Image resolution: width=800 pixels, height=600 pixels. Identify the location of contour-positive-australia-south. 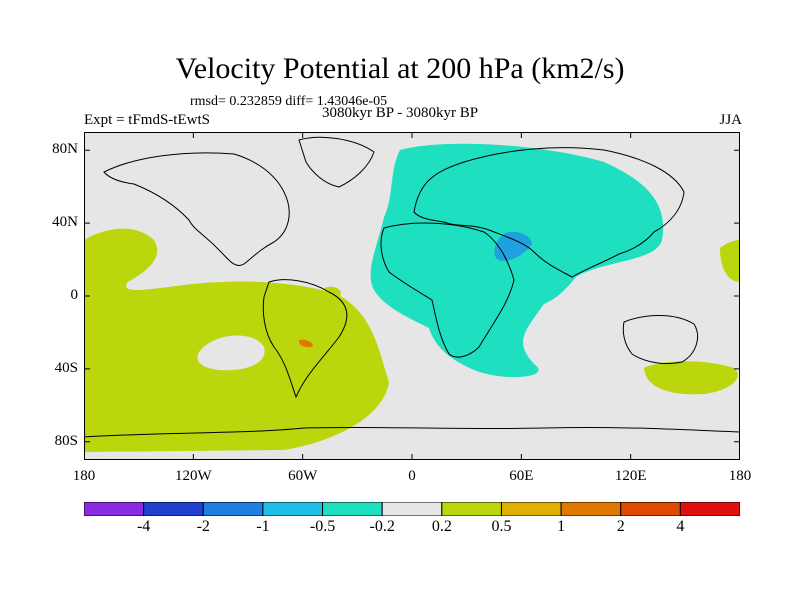
(691, 378).